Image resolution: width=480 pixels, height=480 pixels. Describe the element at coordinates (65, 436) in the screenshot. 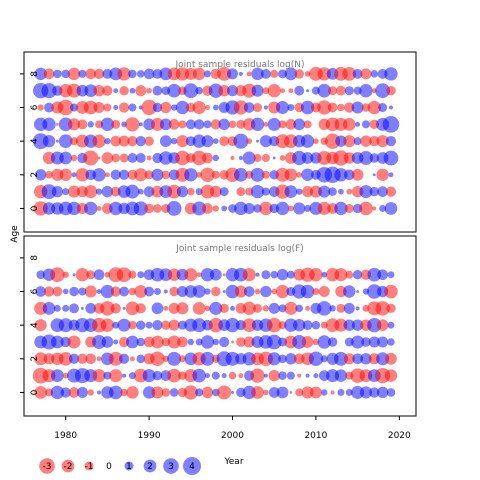

I see `x-tick-label: 1980` at that location.